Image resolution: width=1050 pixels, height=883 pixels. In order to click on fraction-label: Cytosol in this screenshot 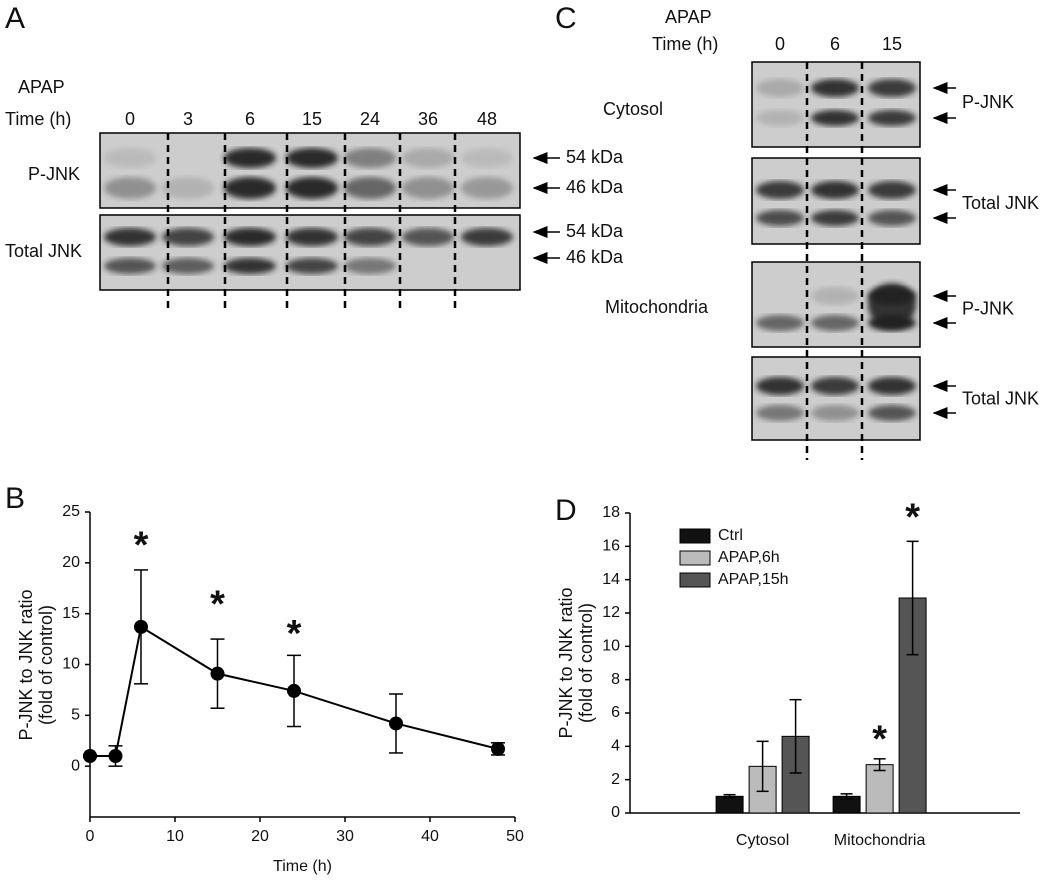, I will do `click(633, 109)`.